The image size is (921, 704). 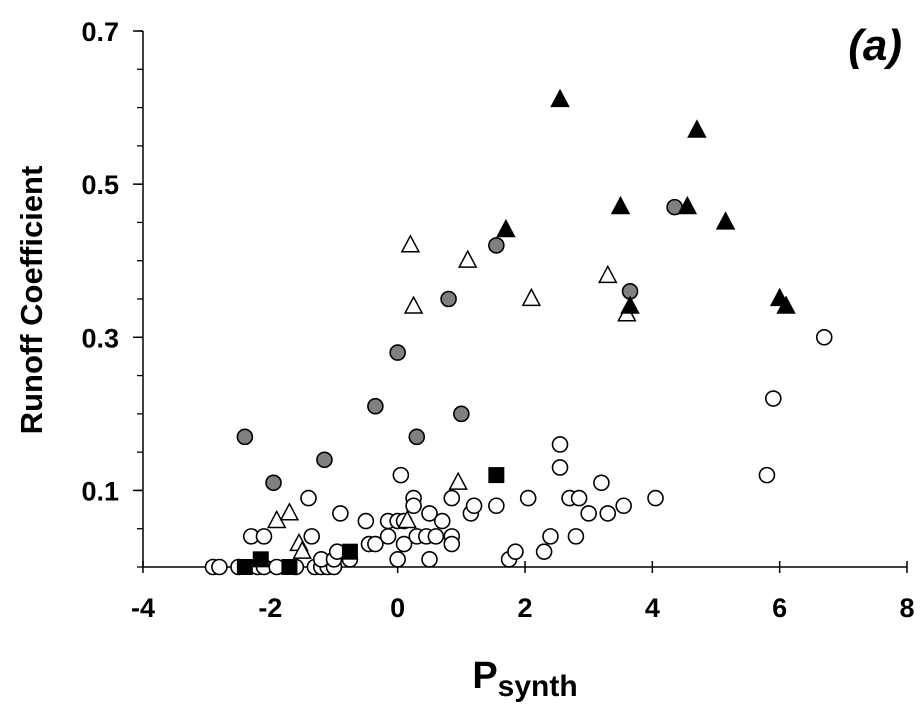 What do you see at coordinates (100, 338) in the screenshot?
I see `y-tick-label: 0.3` at bounding box center [100, 338].